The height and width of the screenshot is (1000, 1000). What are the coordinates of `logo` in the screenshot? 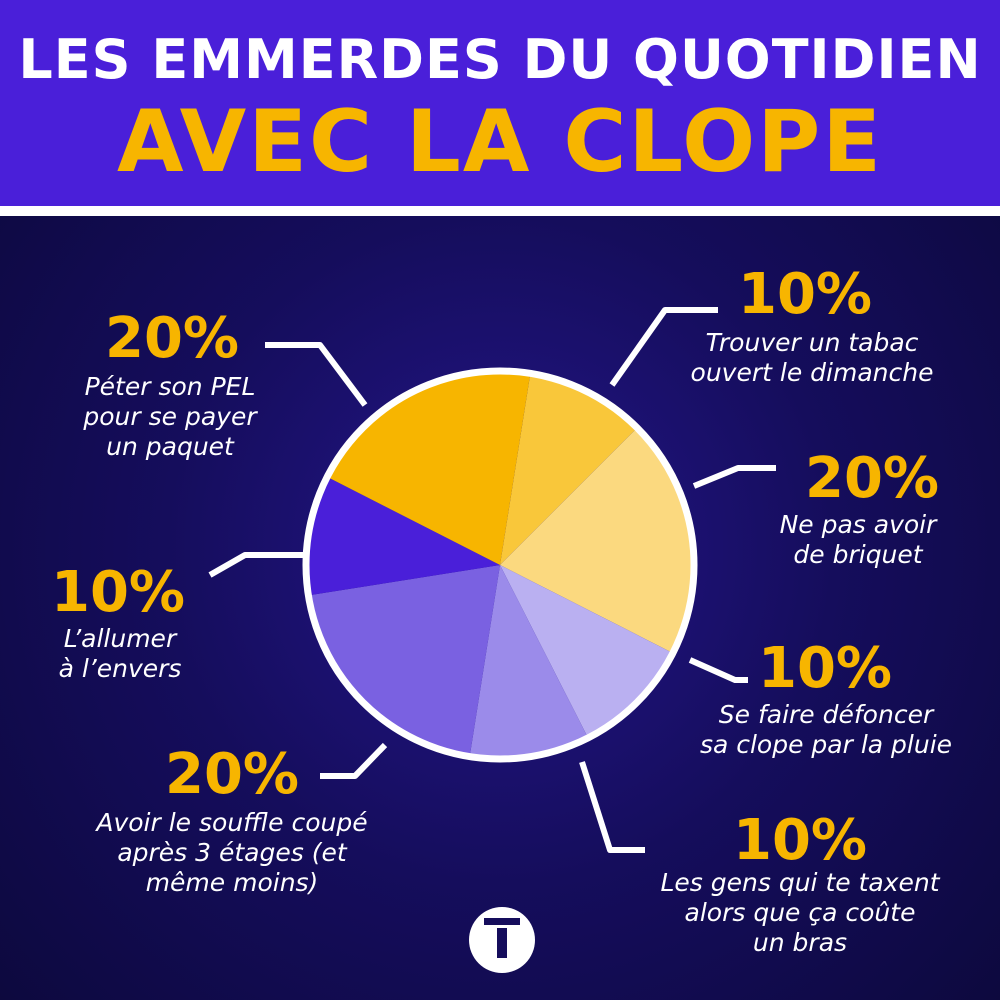 It's located at (502, 940).